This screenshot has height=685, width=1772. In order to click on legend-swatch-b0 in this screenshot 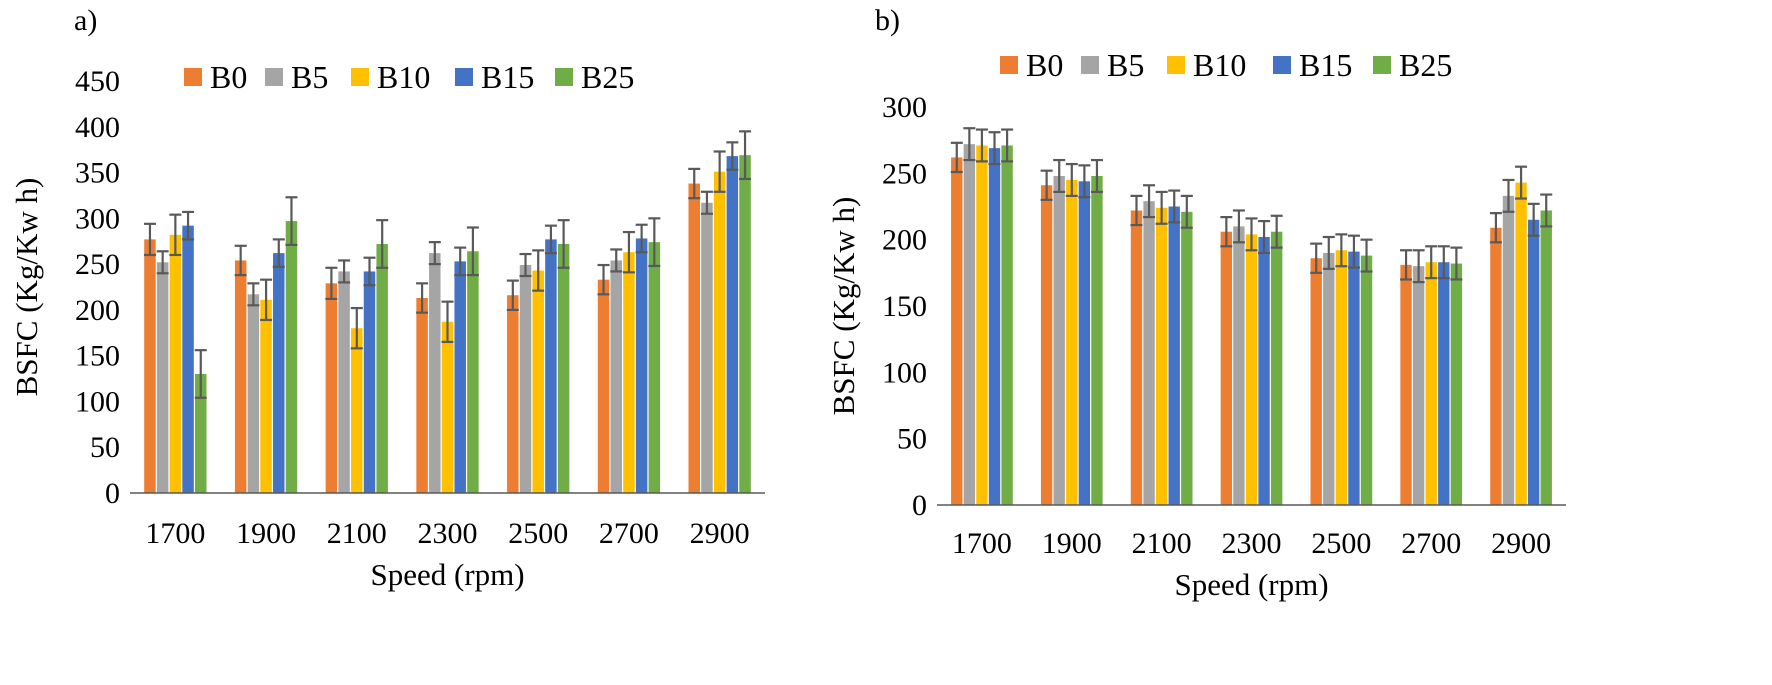, I will do `click(1009, 65)`.